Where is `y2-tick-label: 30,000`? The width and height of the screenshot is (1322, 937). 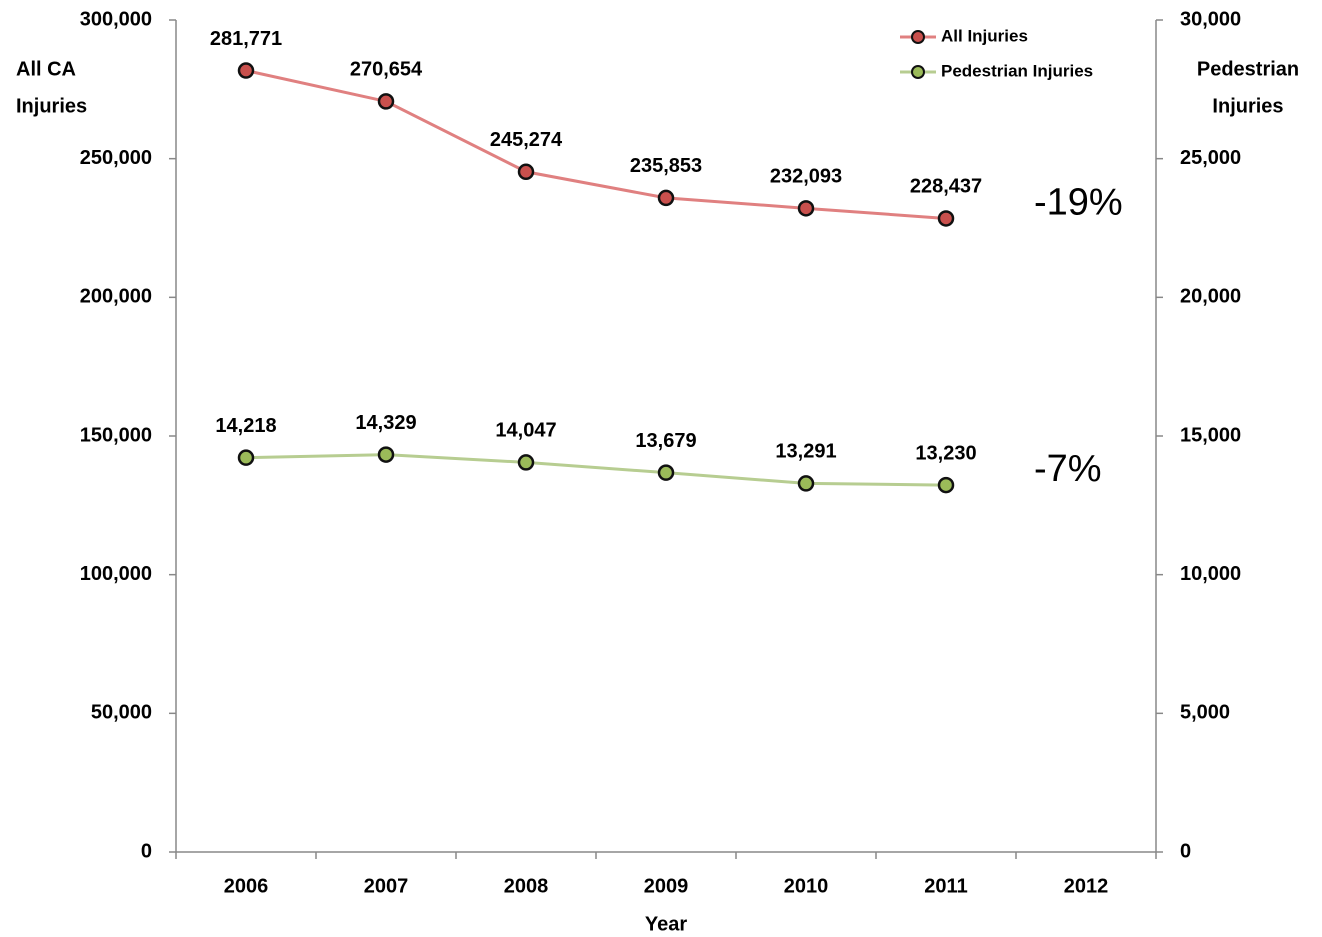
y2-tick-label: 30,000 is located at coordinates (1210, 19).